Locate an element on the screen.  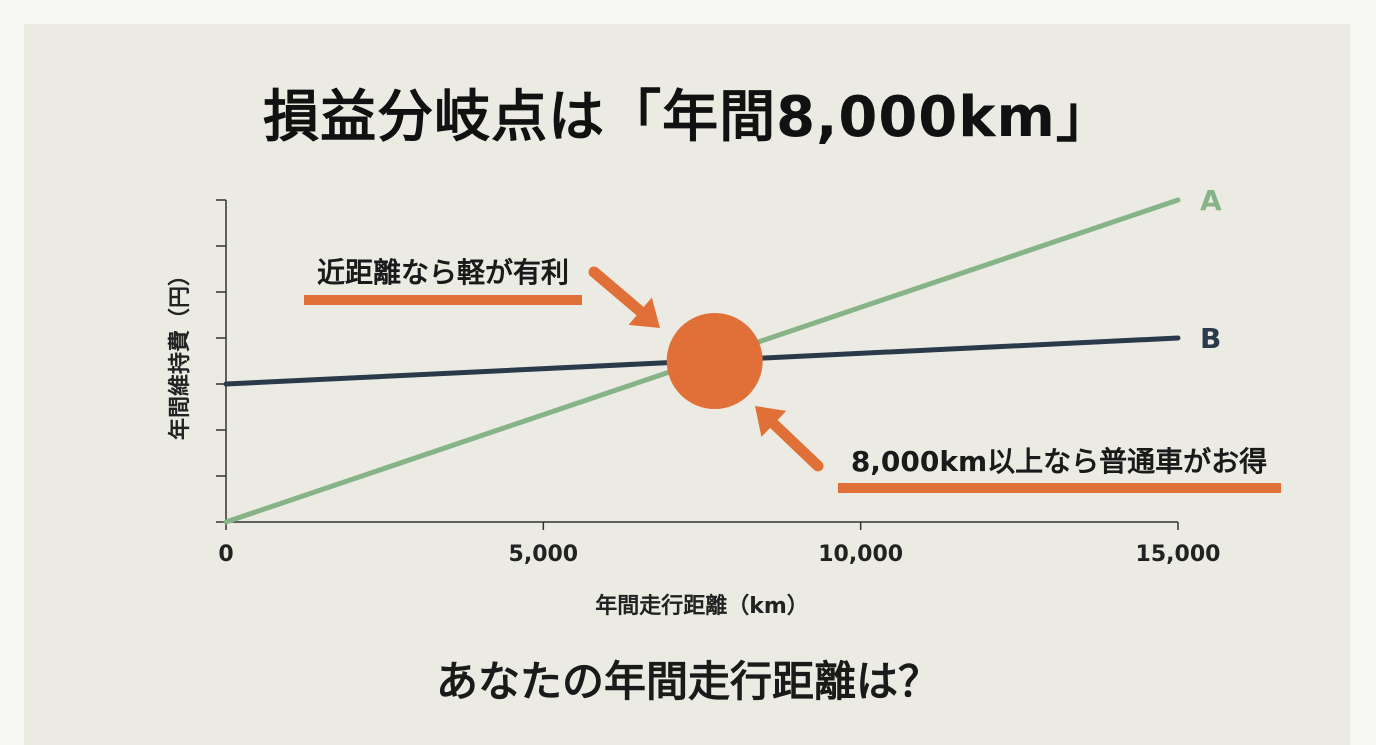
annotation-text-long-distance: 8,000km以上なら普通車がお得 is located at coordinates (1059, 461).